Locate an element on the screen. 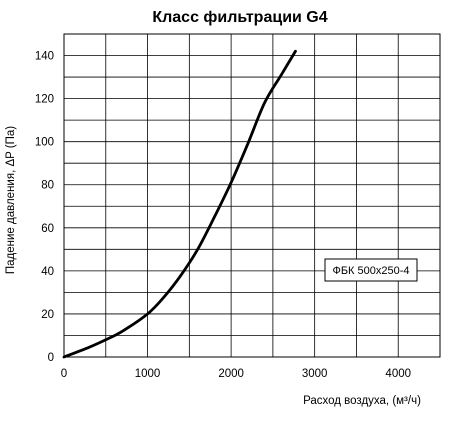 The image size is (450, 425). legend: ФБК 500х250-4 is located at coordinates (371, 270).